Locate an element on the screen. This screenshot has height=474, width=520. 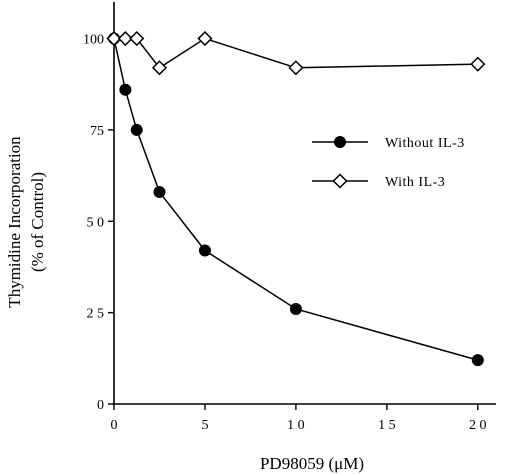
y-tick-label: 75 is located at coordinates (97, 131).